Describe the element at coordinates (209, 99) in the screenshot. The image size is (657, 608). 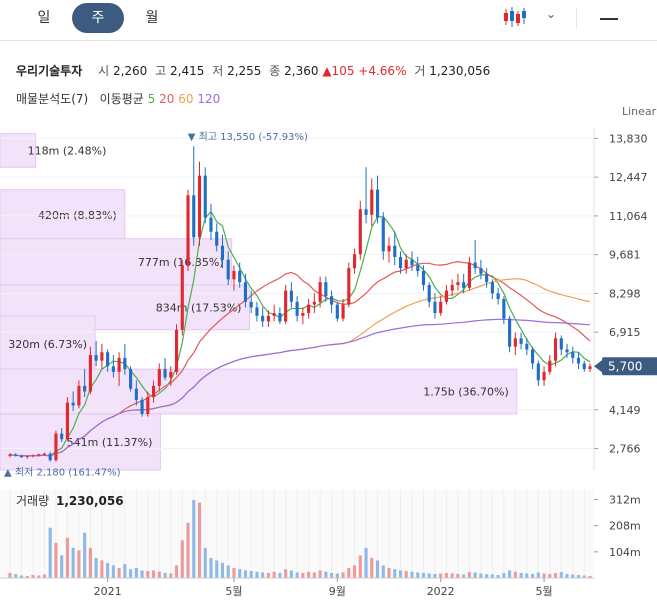
I see `ma120-label: 120` at that location.